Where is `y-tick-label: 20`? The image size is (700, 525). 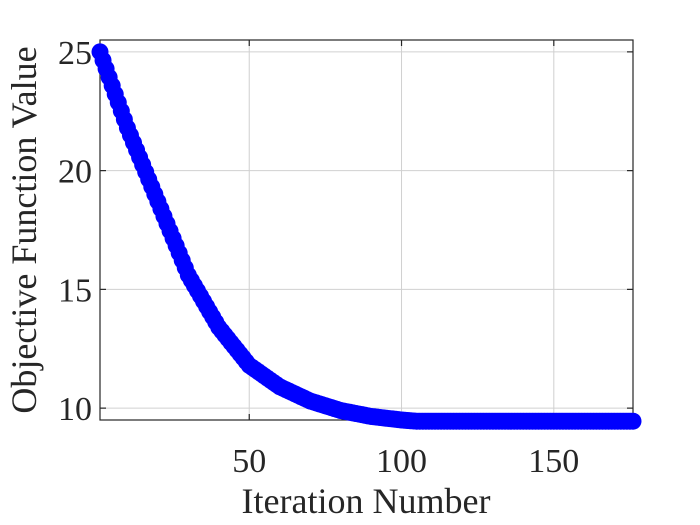
y-tick-label: 20 is located at coordinates (75, 172).